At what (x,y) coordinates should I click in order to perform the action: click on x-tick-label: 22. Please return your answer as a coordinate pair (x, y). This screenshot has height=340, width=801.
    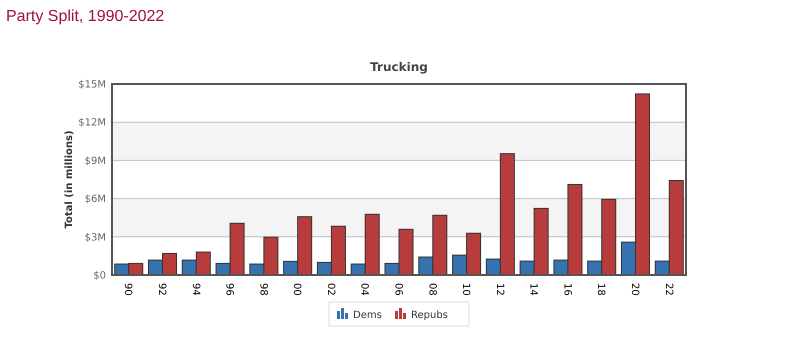
    Looking at the image, I should click on (668, 289).